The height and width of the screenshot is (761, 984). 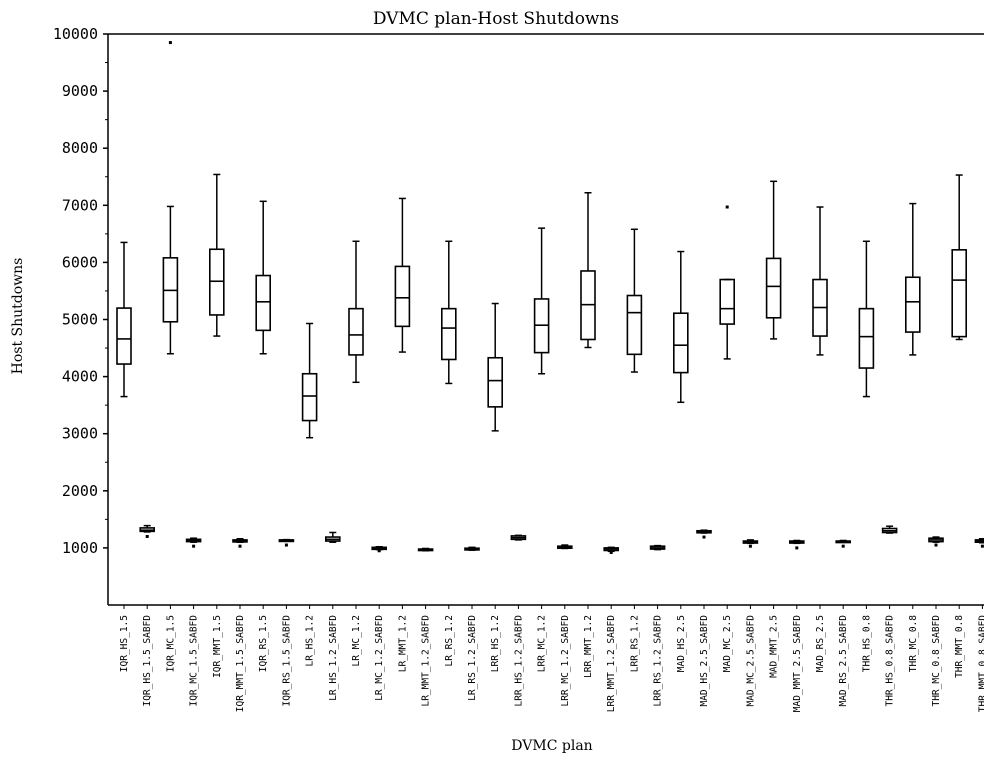 I want to click on x-tick-label: MAD_MC_2.5, so click(x=727, y=643).